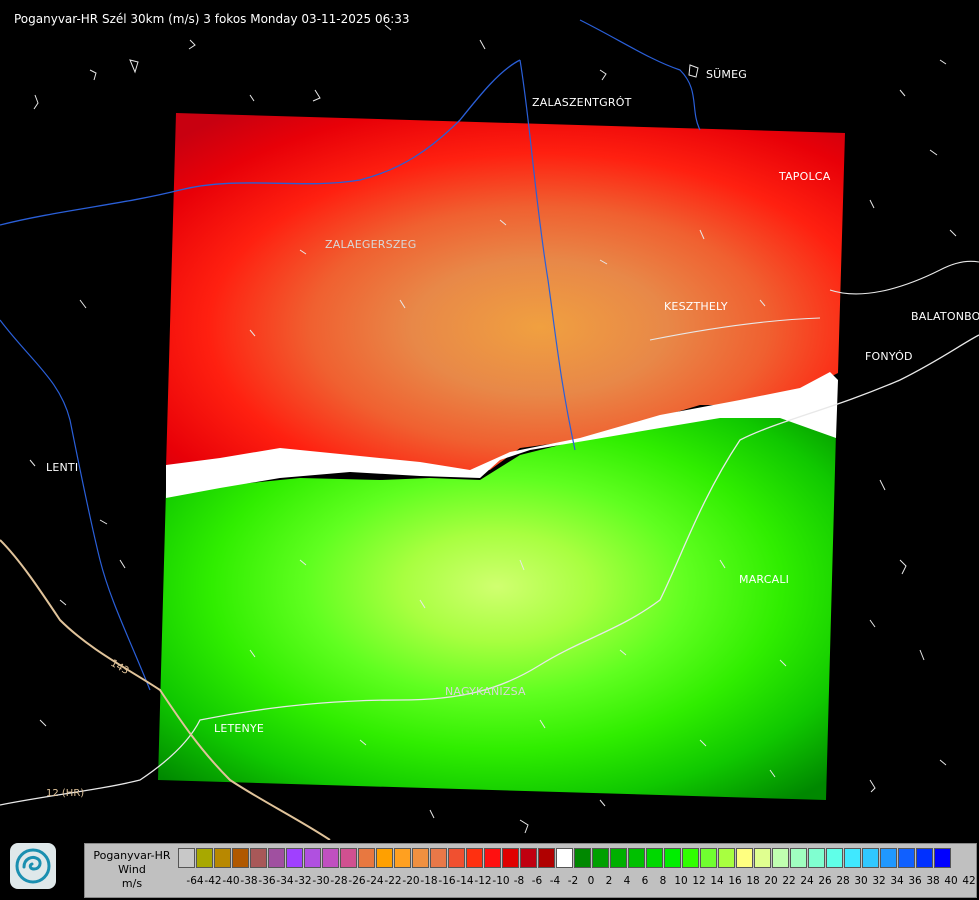 The height and width of the screenshot is (900, 979). I want to click on legend-tick-label: 2, so click(609, 881).